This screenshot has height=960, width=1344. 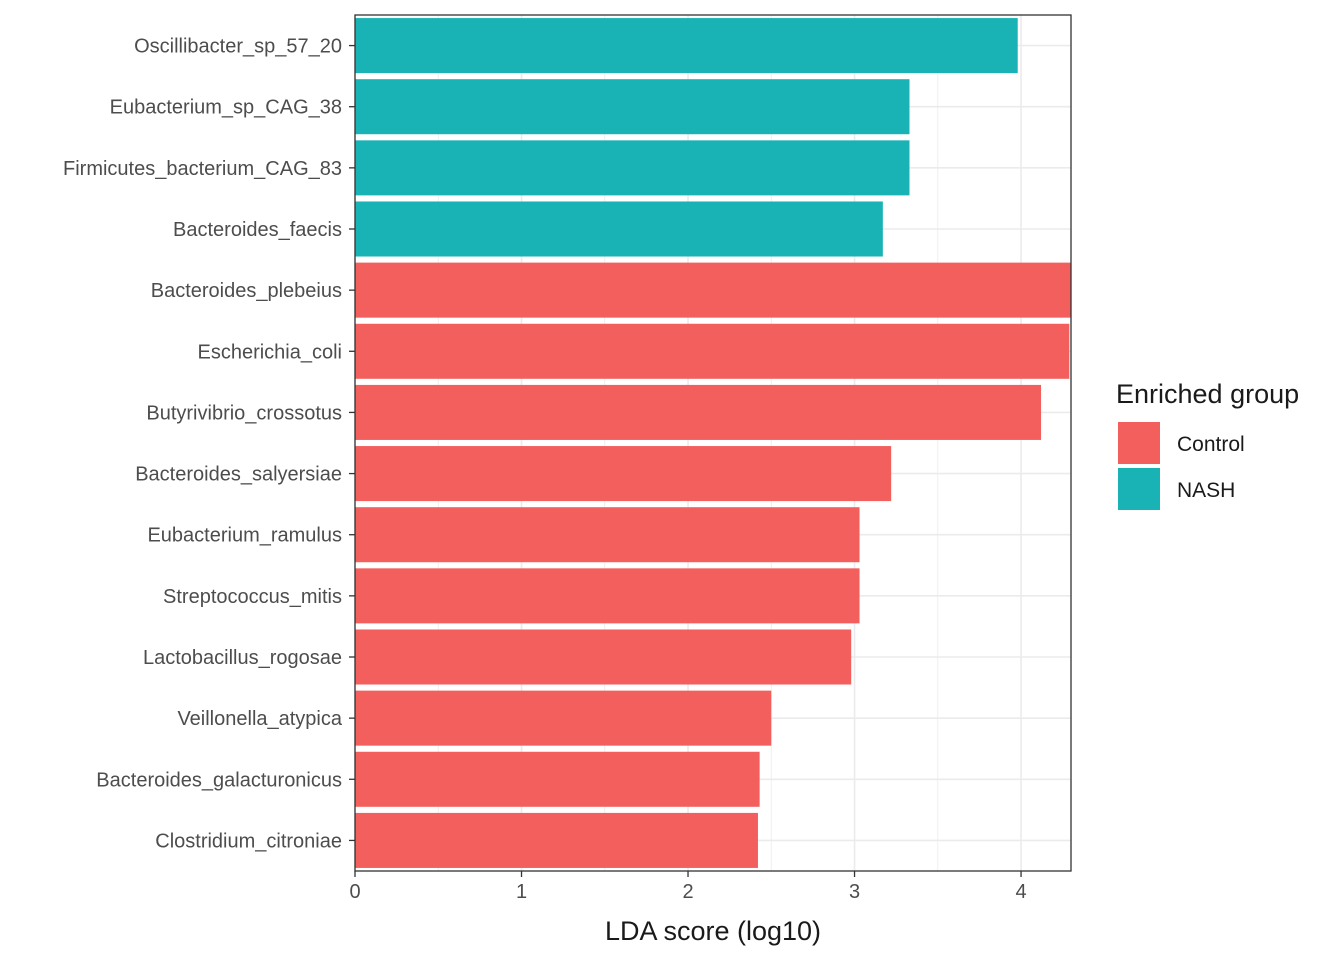 What do you see at coordinates (244, 413) in the screenshot?
I see `y-tick-label: Butyrivibrio_crossotus` at bounding box center [244, 413].